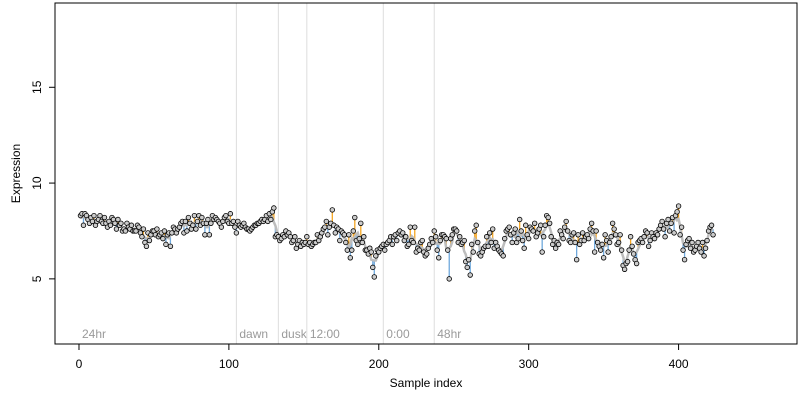  Describe the element at coordinates (229, 364) in the screenshot. I see `x-tick-label: 100` at that location.